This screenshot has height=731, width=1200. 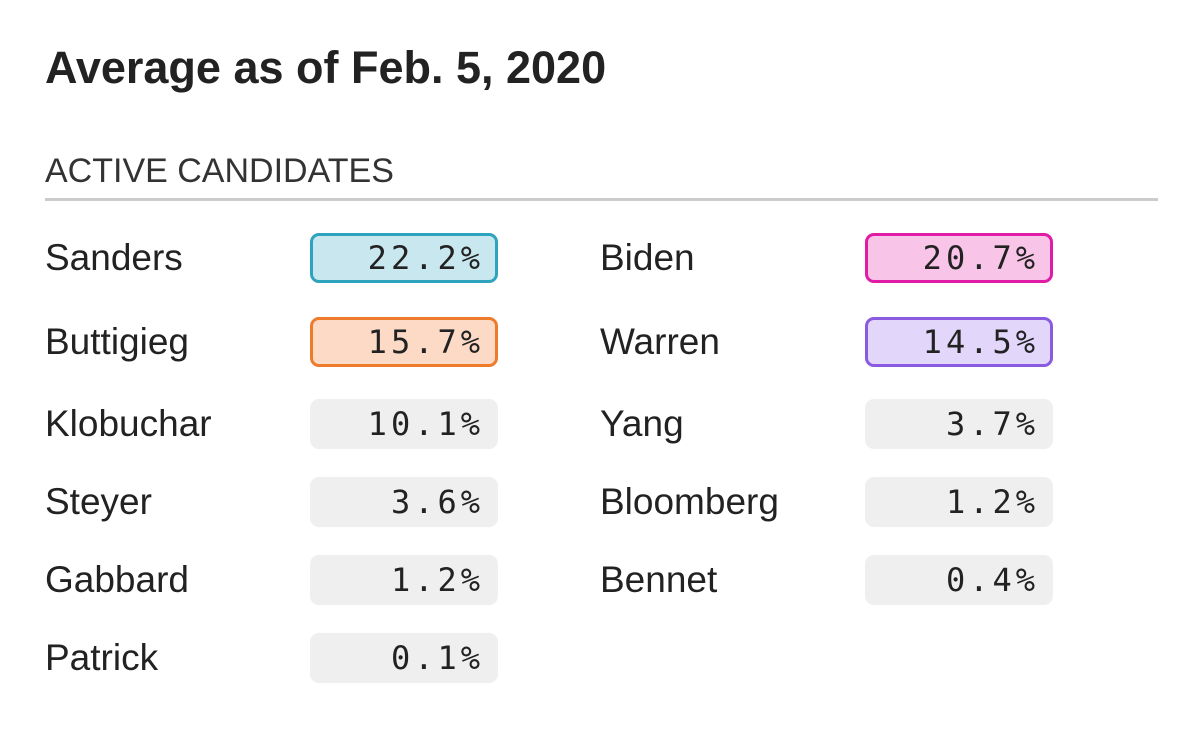 What do you see at coordinates (404, 502) in the screenshot?
I see `candidate-value: 3.6%` at bounding box center [404, 502].